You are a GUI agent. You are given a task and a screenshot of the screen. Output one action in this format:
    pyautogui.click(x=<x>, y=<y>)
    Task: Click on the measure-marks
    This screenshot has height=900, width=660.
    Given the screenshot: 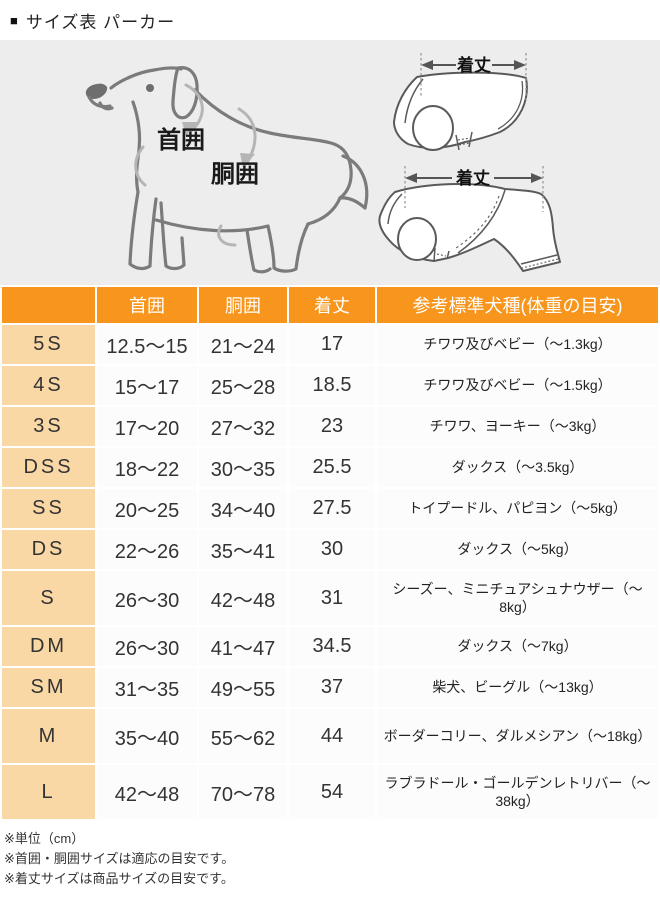 What is the action you would take?
    pyautogui.click(x=195, y=165)
    